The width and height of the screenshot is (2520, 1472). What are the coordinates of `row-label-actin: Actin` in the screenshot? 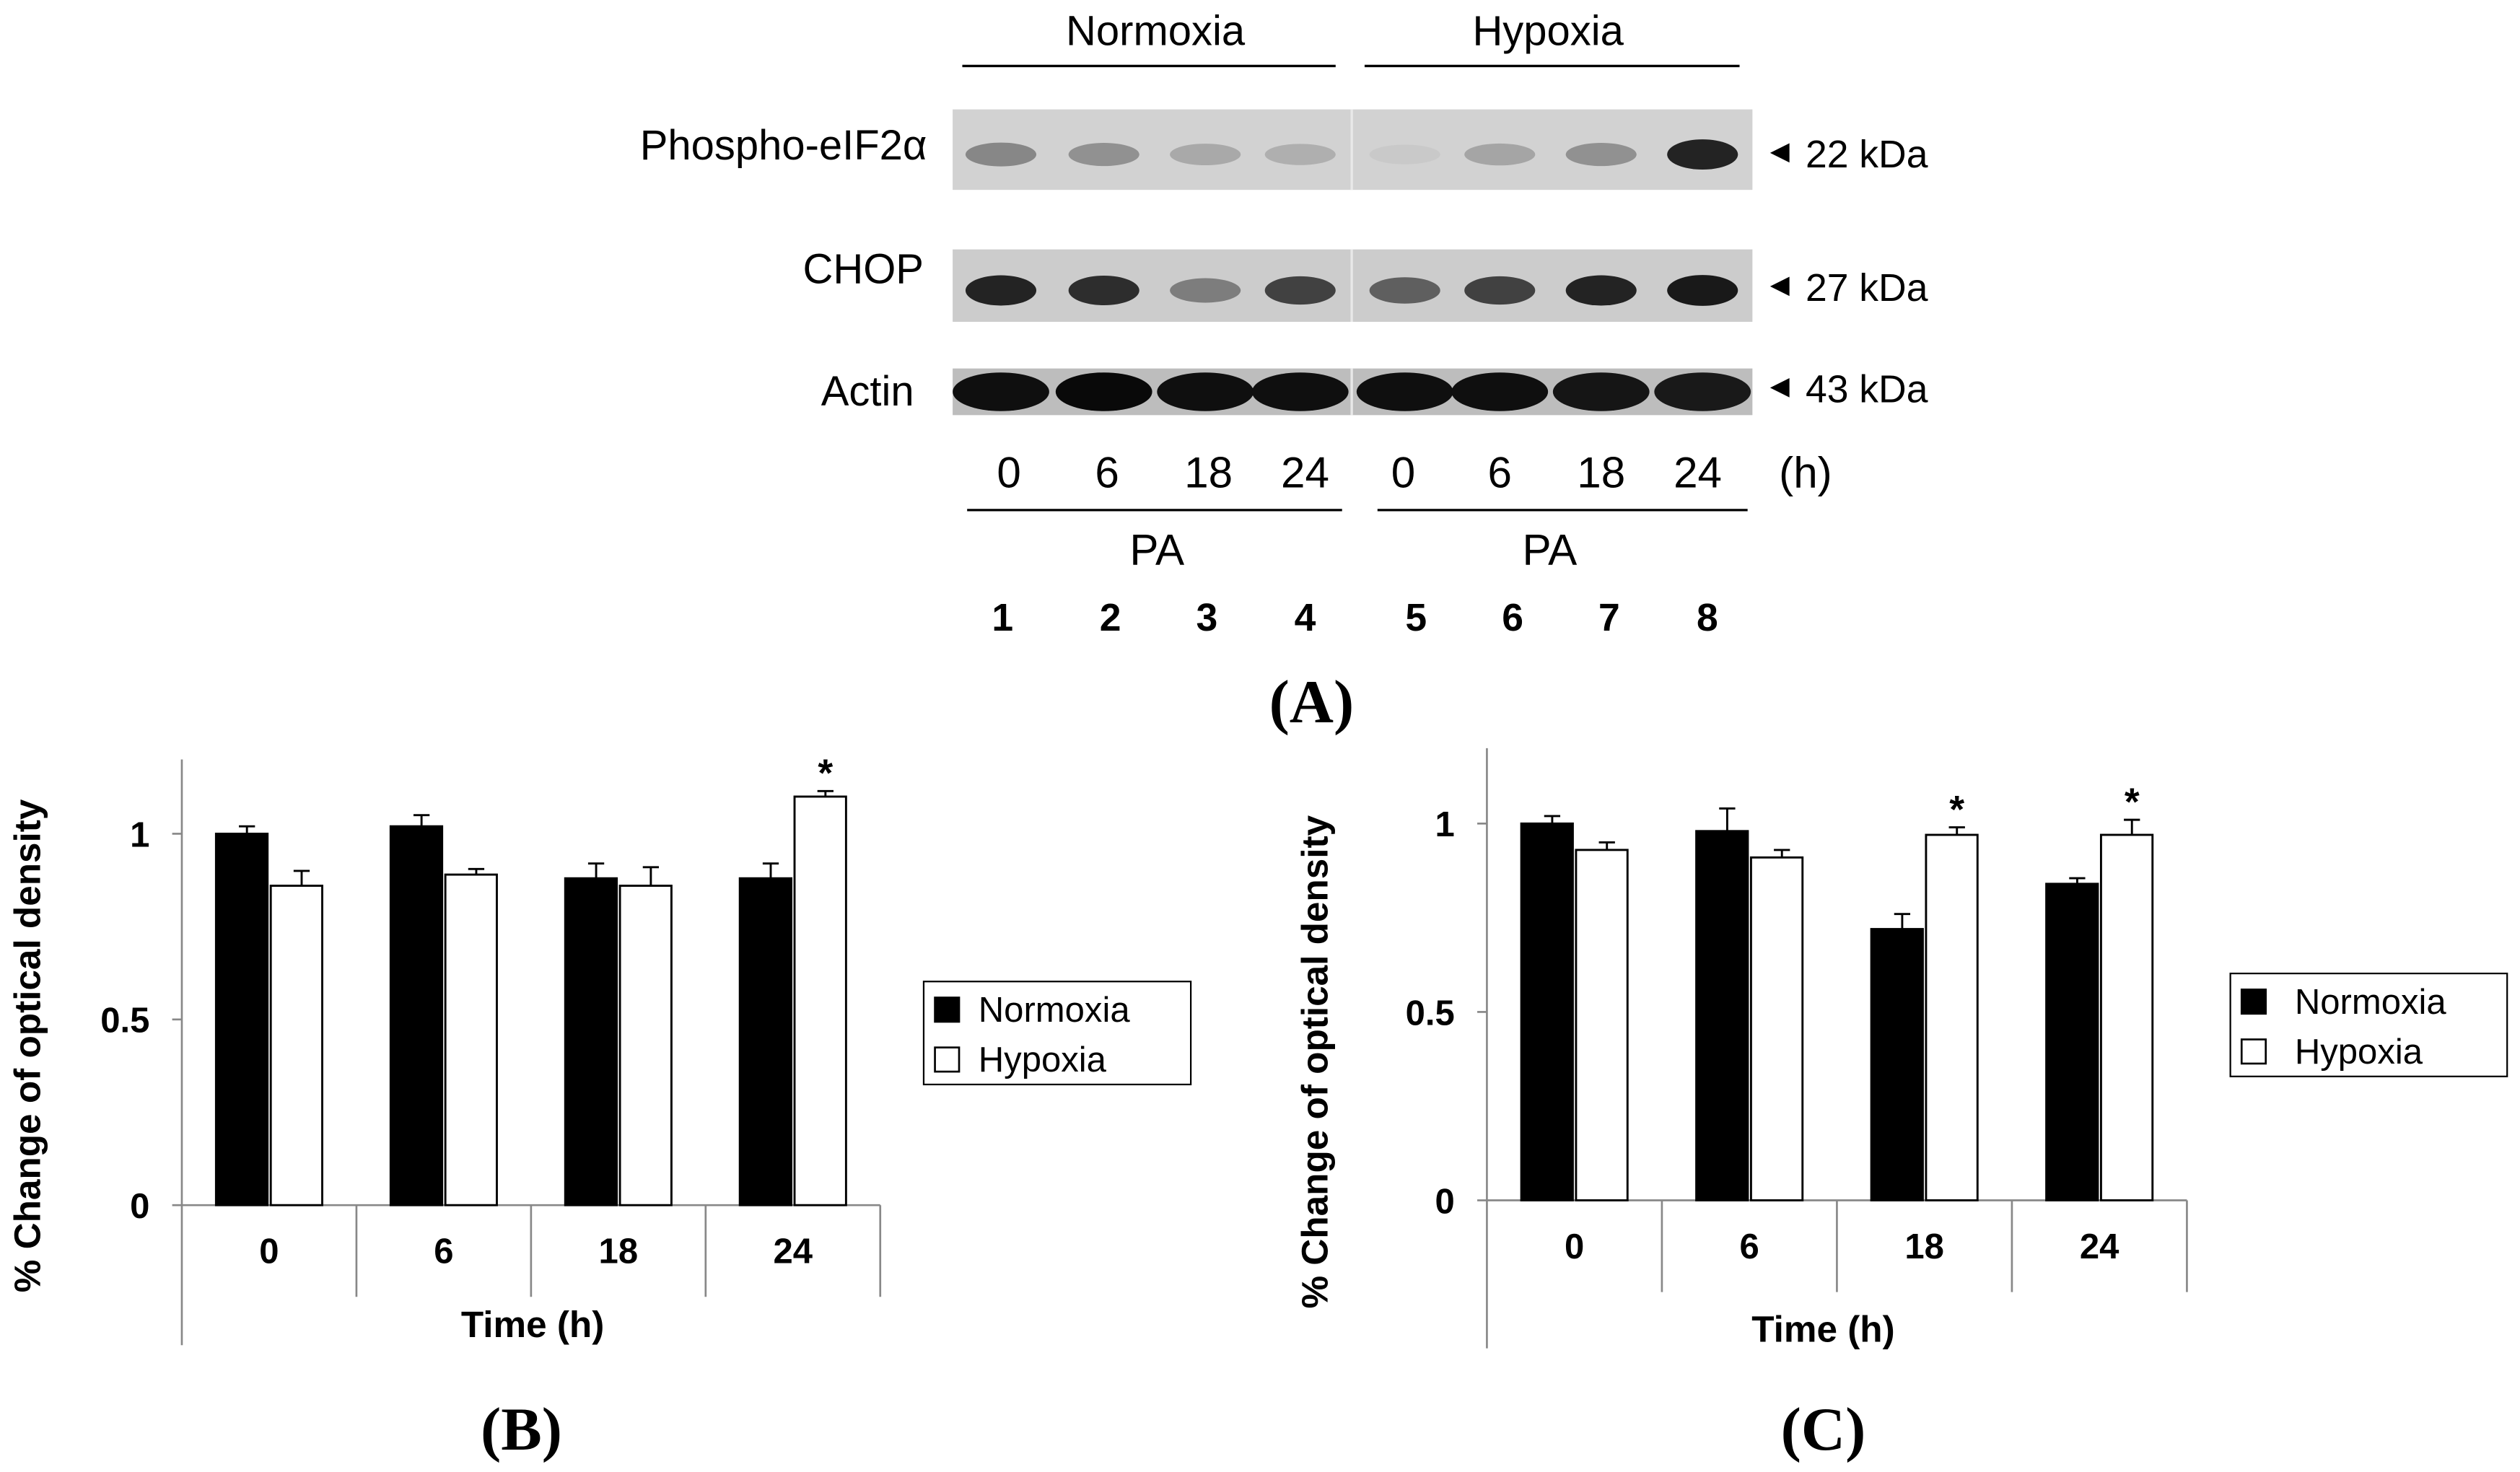 It's located at (867, 392).